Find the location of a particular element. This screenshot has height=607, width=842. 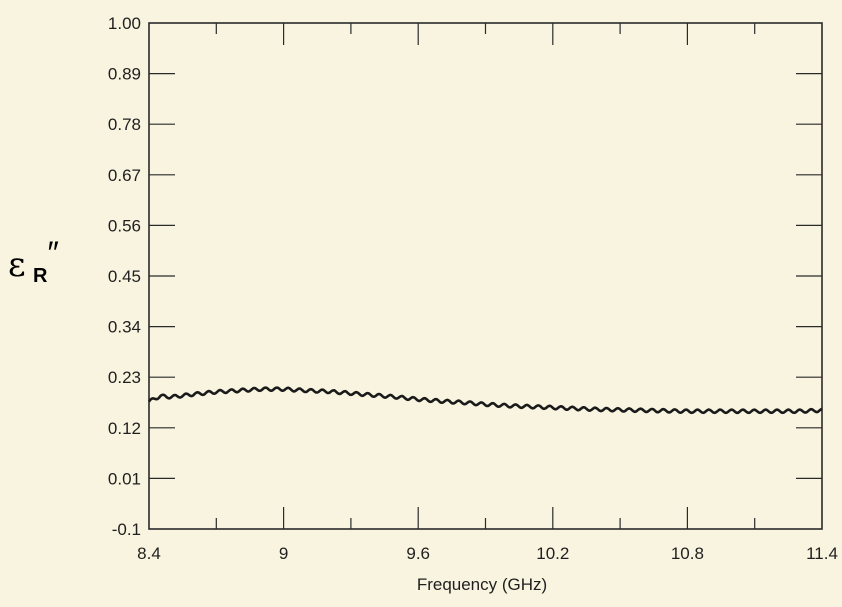

y-tick-label: 1.00 is located at coordinates (124, 23).